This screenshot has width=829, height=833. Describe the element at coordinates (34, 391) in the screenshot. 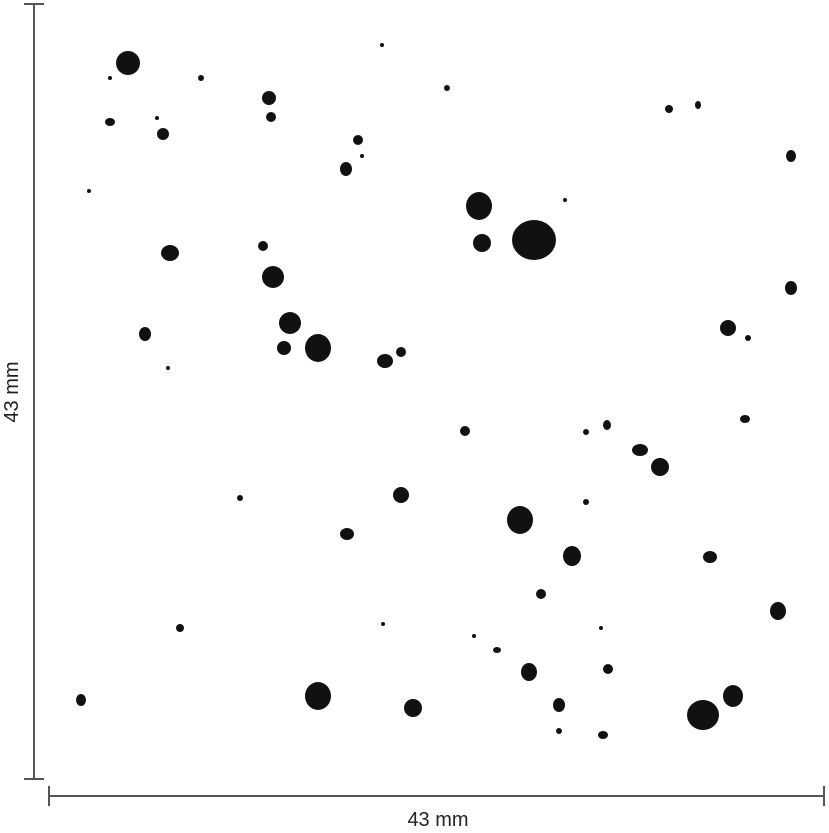

I see `vertical-scale-bar` at that location.